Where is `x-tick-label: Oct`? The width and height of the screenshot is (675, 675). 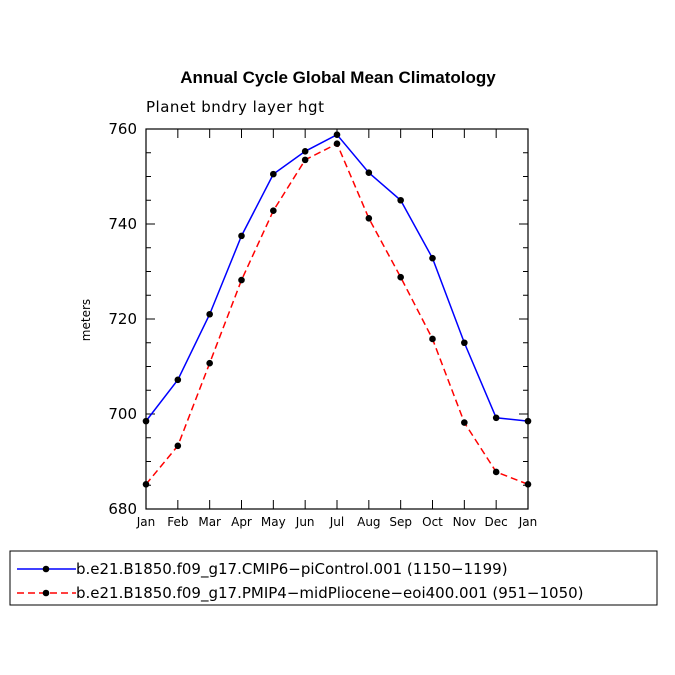 x-tick-label: Oct is located at coordinates (432, 522).